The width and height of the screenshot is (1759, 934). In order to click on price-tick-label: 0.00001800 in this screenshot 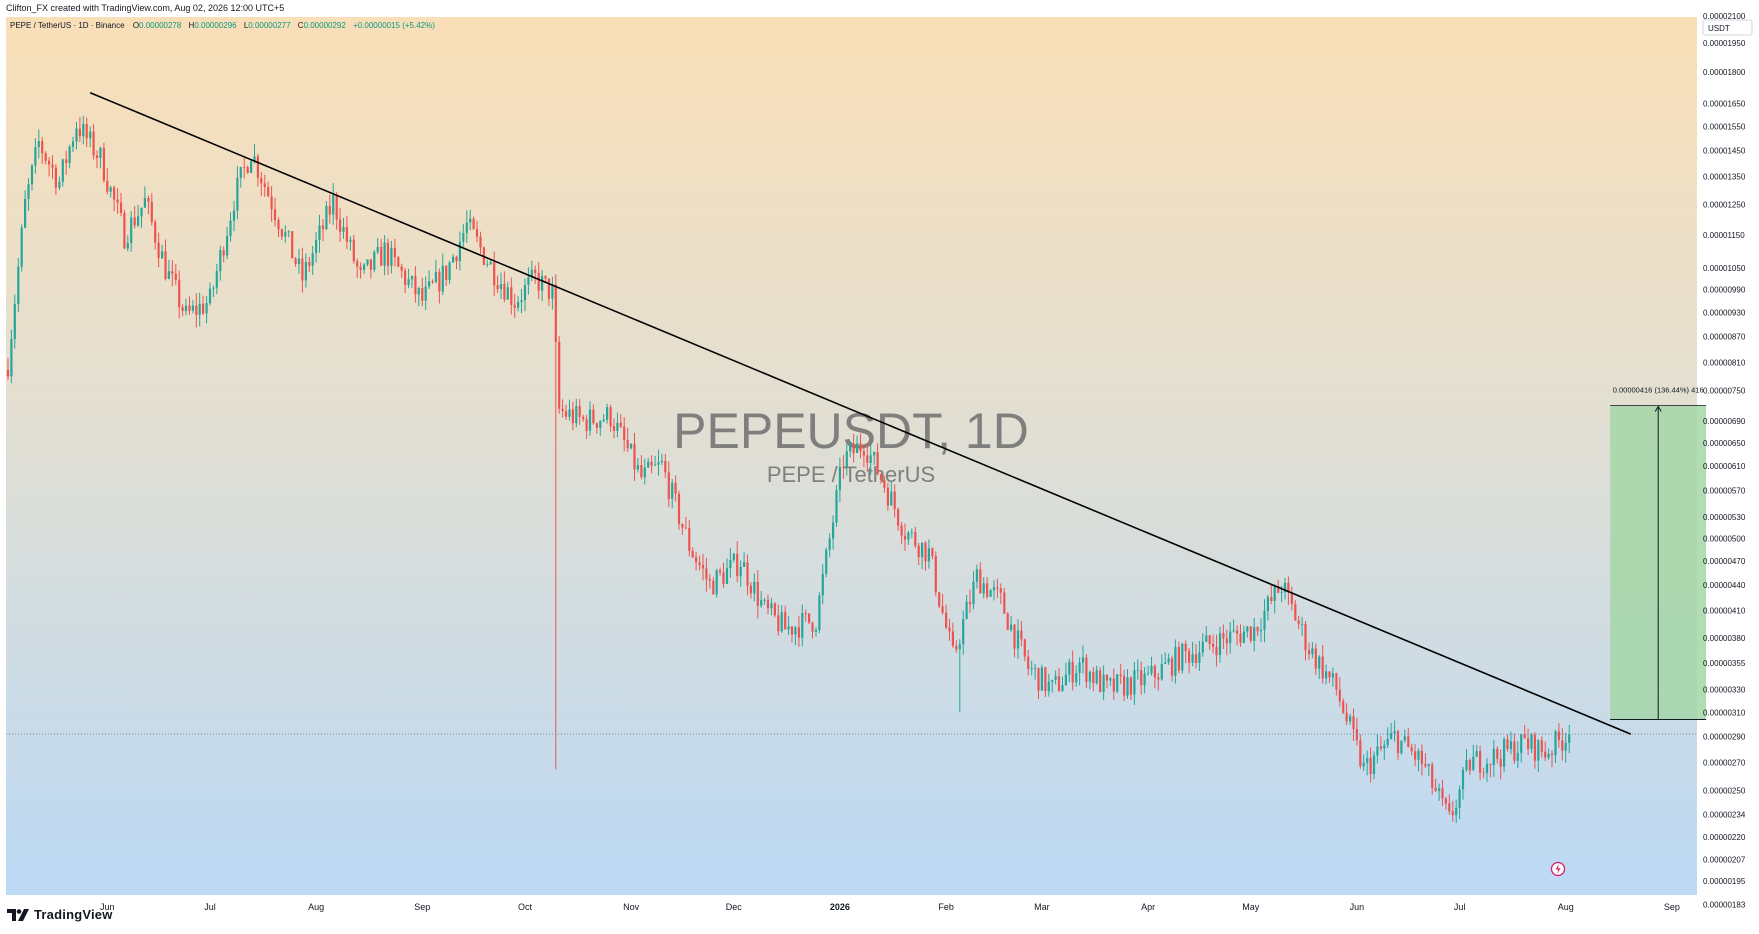, I will do `click(1724, 72)`.